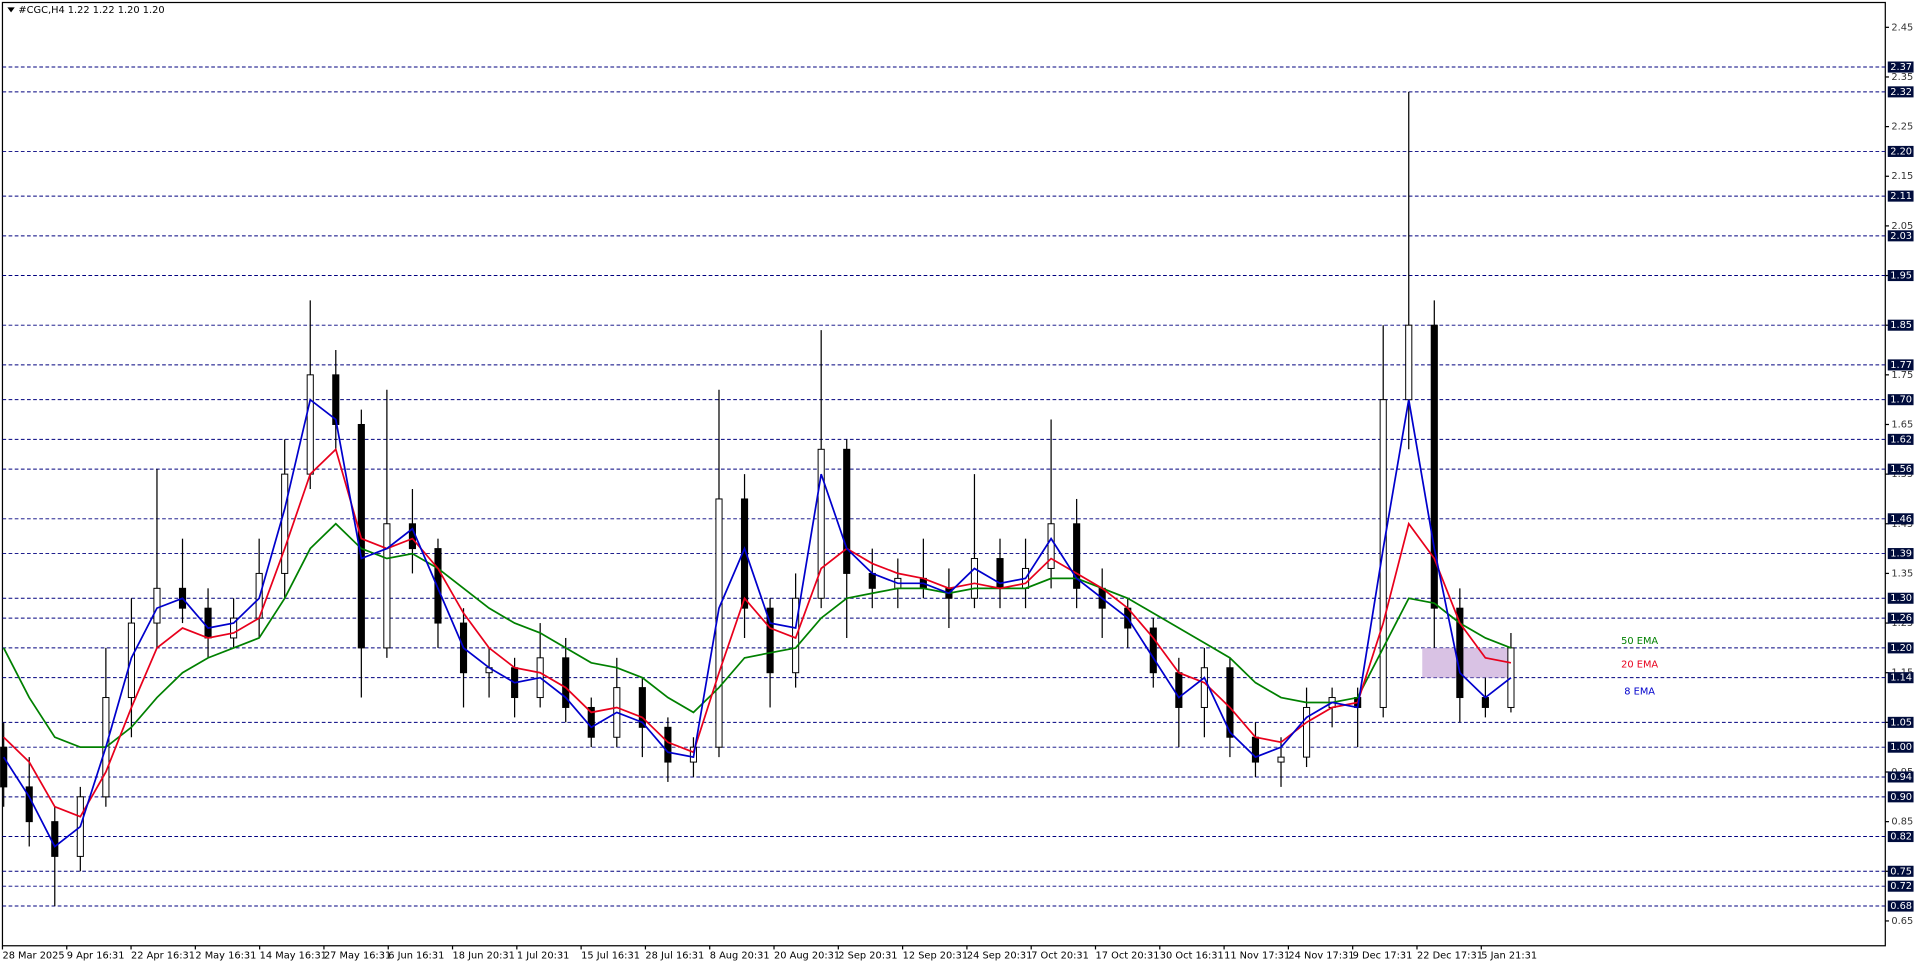  What do you see at coordinates (91, 10) in the screenshot?
I see `chart-title: #CGC,H4 1.22 1.22 1.20 1.20` at bounding box center [91, 10].